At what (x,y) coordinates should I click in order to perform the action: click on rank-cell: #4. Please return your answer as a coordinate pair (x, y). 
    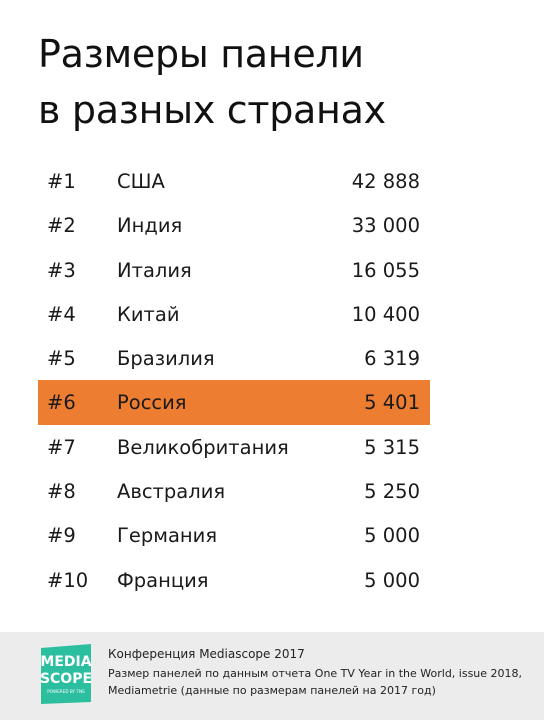
    Looking at the image, I should click on (61, 314).